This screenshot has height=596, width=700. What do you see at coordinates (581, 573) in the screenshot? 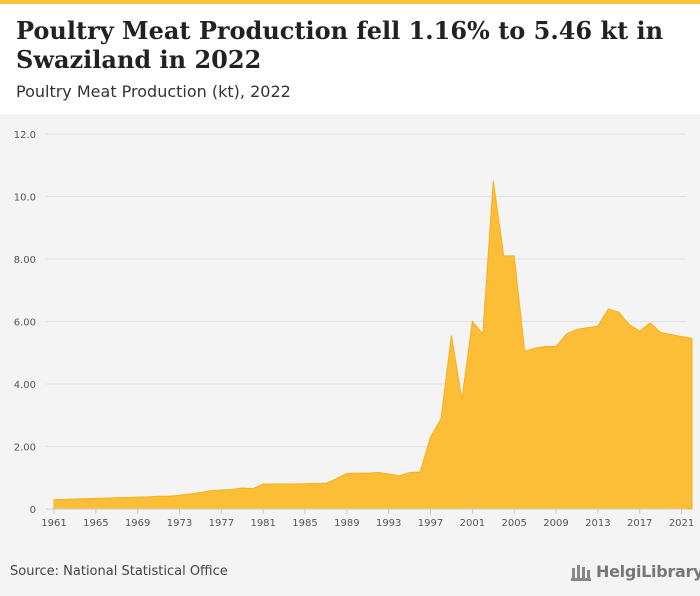
I see `library-building-icon` at bounding box center [581, 573].